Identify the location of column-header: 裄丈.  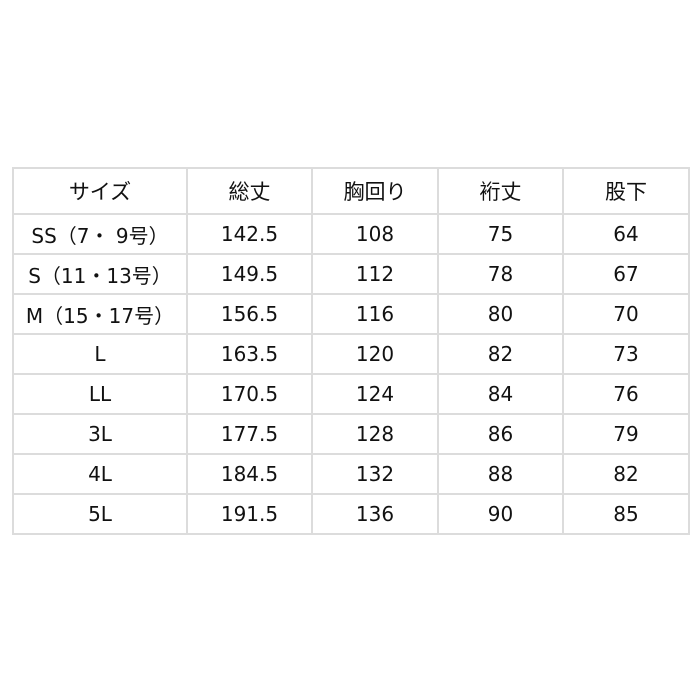
(500, 191).